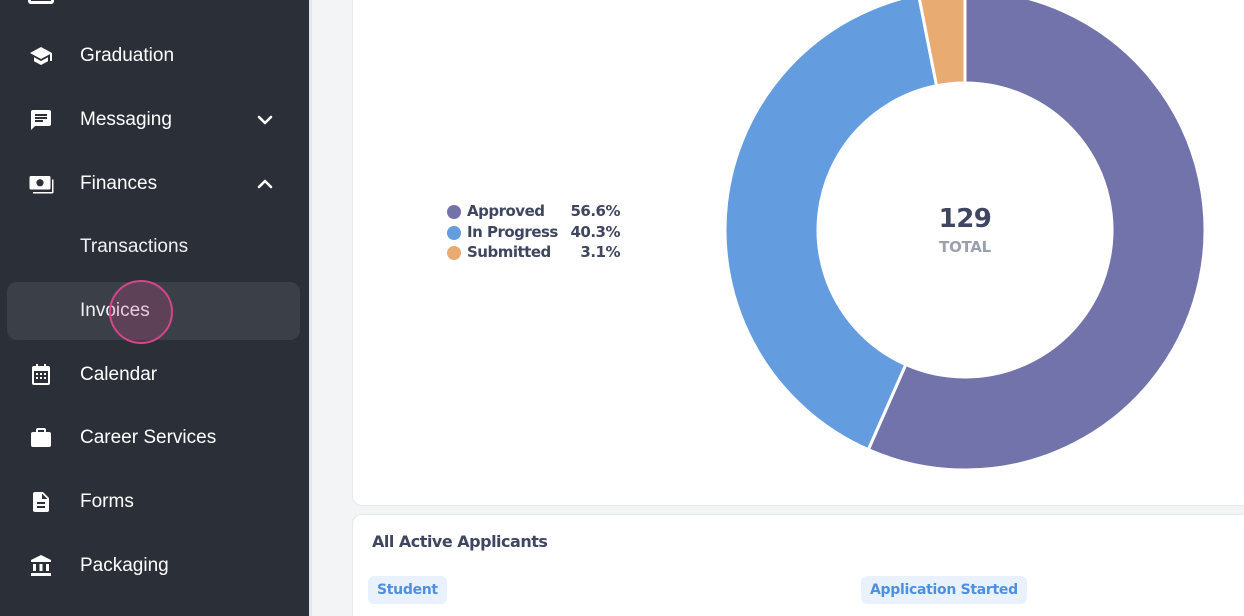  I want to click on briefcase-icon, so click(41, 438).